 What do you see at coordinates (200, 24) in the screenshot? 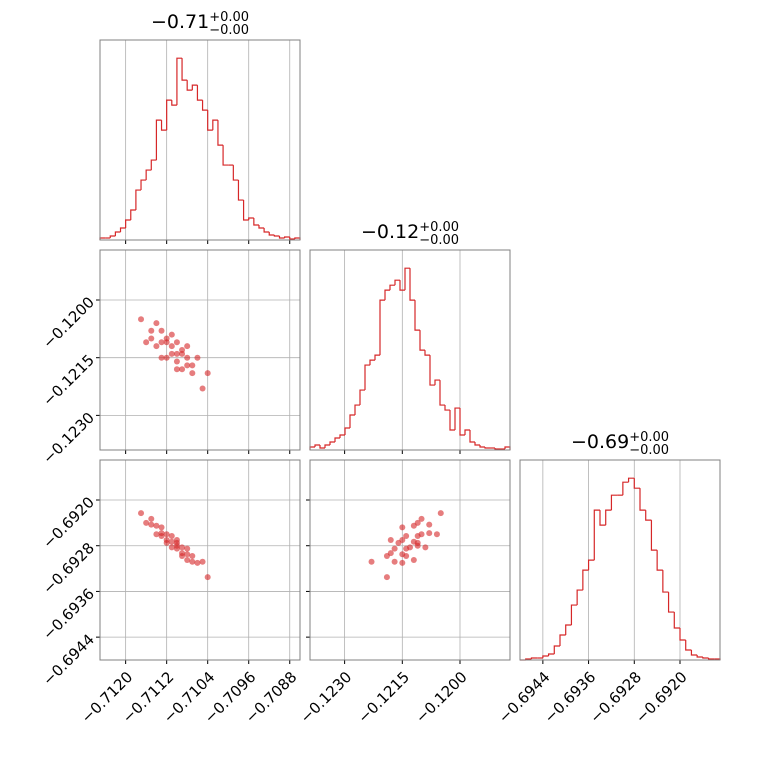
I see `panel-title: −0.71+0.00 −0.00` at bounding box center [200, 24].